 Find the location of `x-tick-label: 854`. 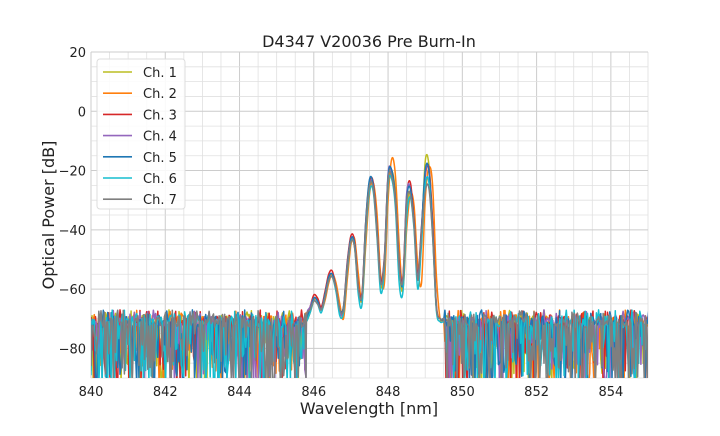

x-tick-label: 854 is located at coordinates (610, 392).